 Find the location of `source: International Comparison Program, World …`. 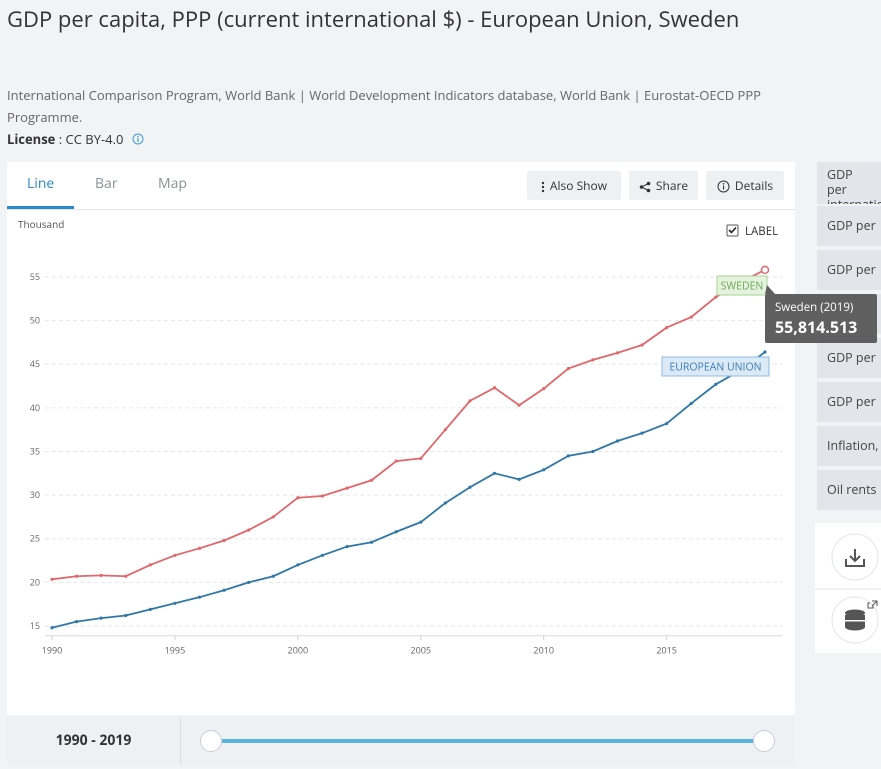

source: International Comparison Program, World … is located at coordinates (384, 106).